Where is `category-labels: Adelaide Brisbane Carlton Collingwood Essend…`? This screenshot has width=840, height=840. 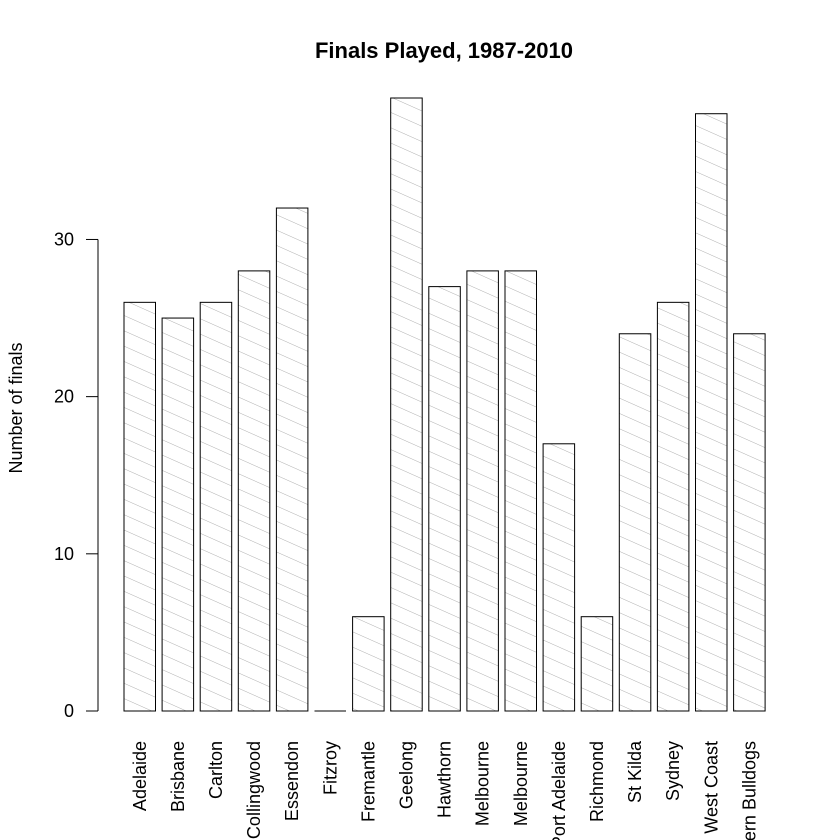 category-labels: Adelaide Brisbane Carlton Collingwood Essend… is located at coordinates (445, 790).